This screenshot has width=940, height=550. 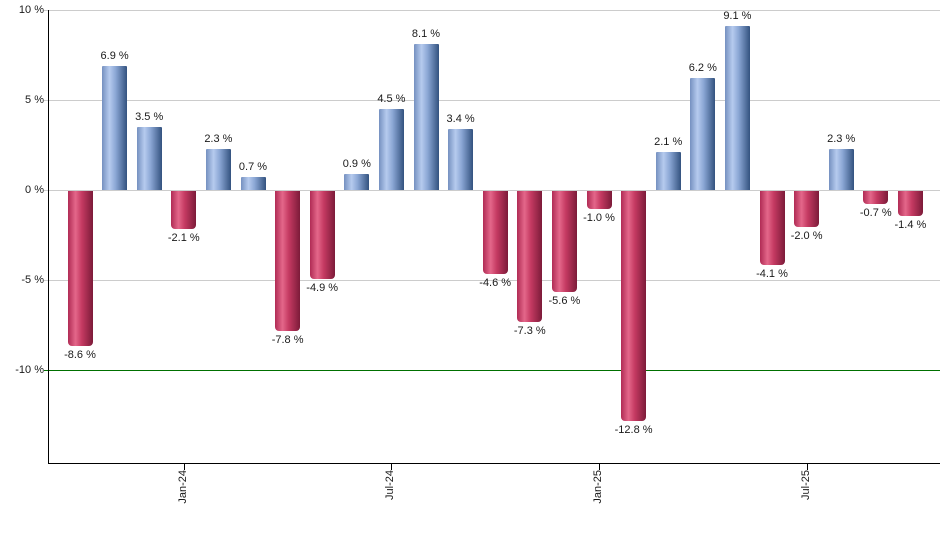 I want to click on bar-value-label: 9.1 %, so click(x=737, y=16).